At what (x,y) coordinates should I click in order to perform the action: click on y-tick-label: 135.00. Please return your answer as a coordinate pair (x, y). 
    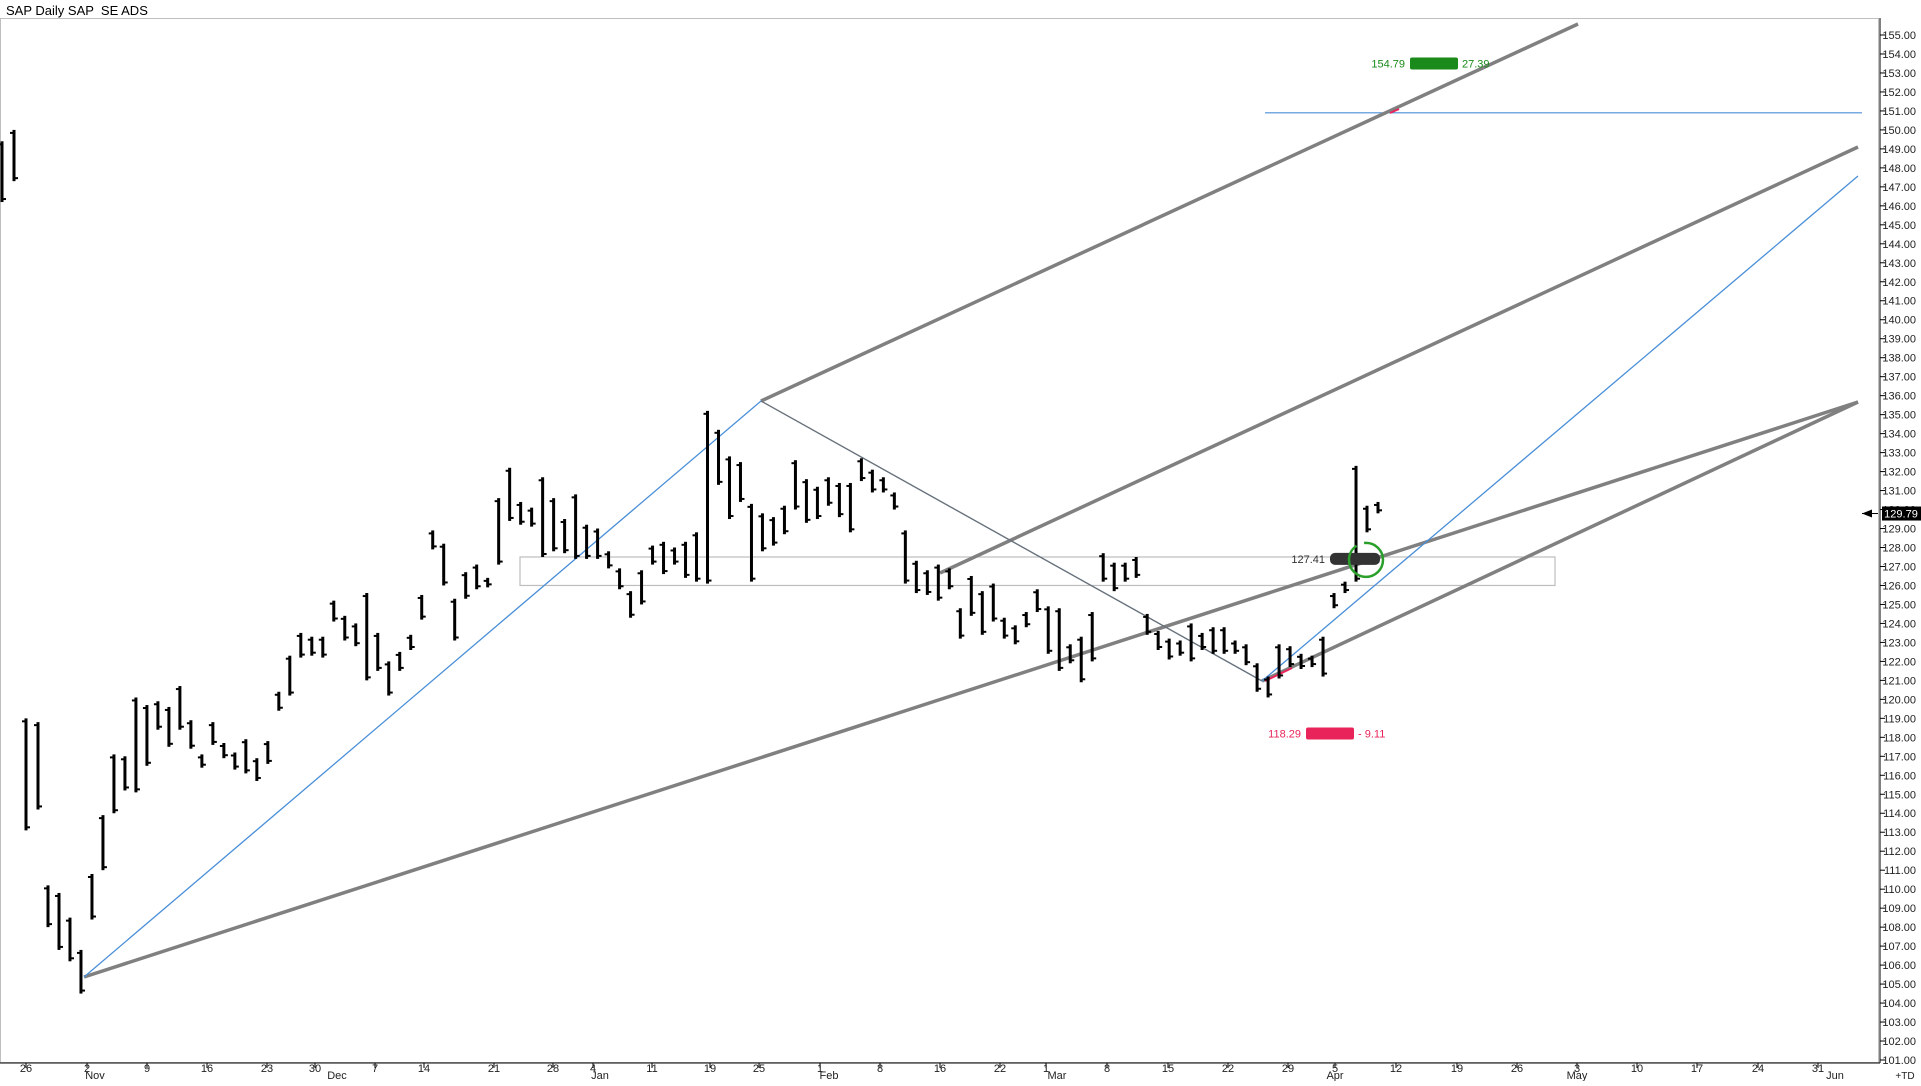
    Looking at the image, I should click on (1899, 416).